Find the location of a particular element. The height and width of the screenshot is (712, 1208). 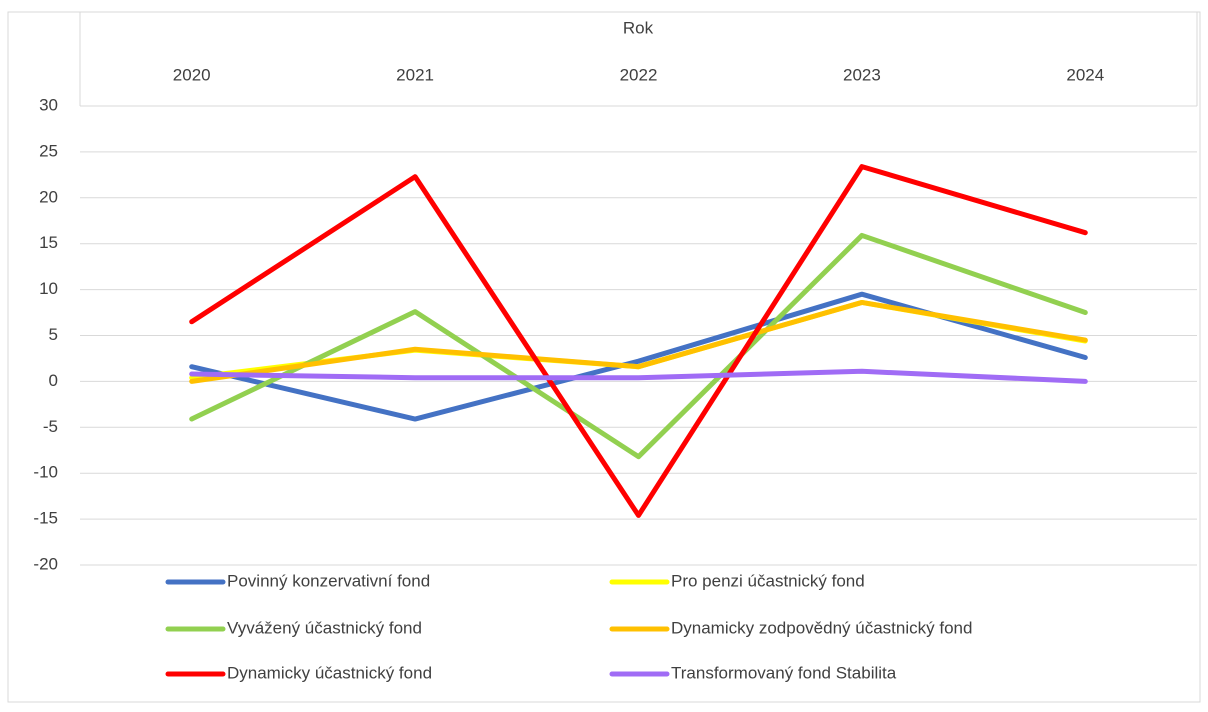

y-tick-label: 25 is located at coordinates (48, 150).